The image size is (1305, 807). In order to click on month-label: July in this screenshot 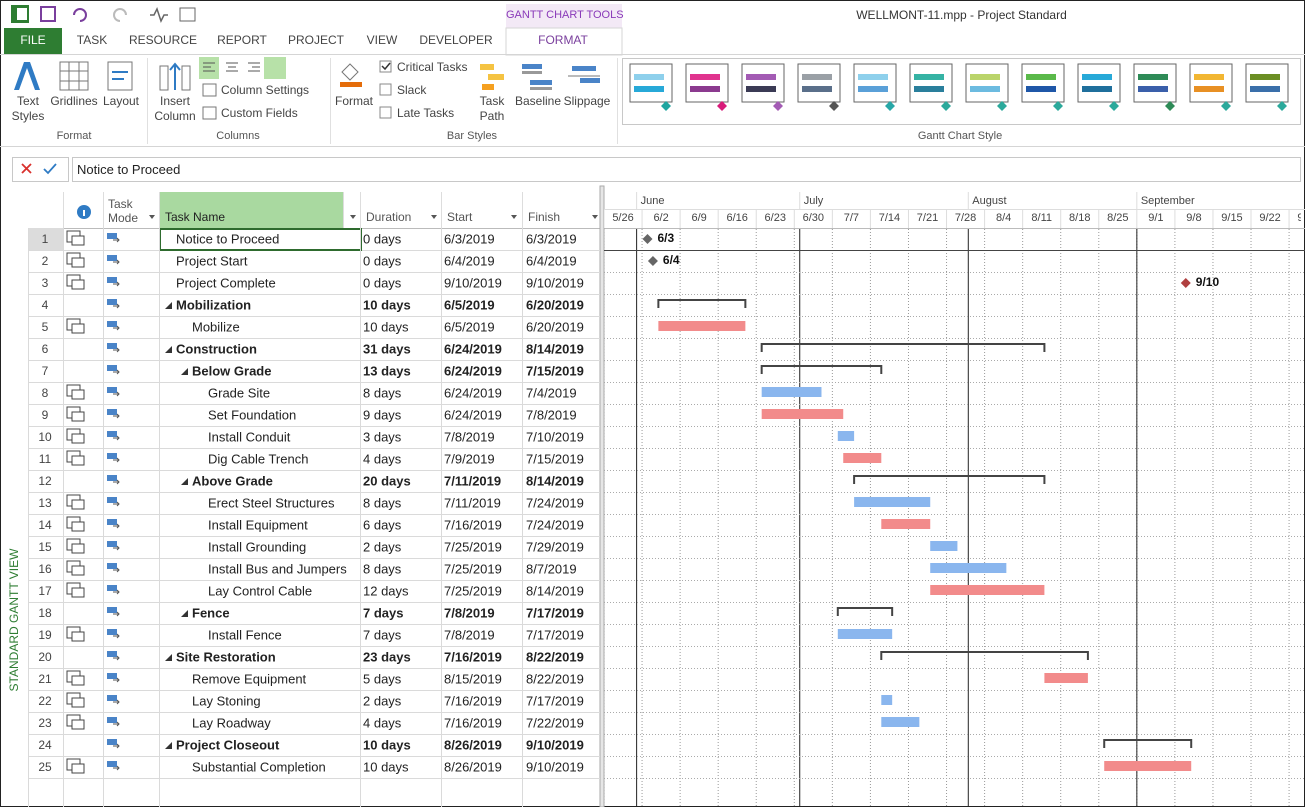, I will do `click(814, 201)`.